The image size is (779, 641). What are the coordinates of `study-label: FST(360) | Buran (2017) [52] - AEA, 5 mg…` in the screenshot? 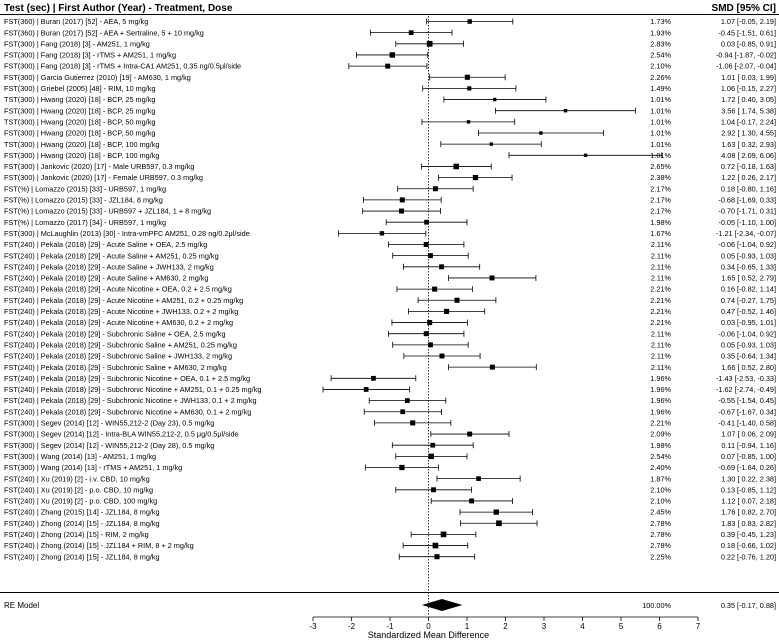 It's located at (76, 21).